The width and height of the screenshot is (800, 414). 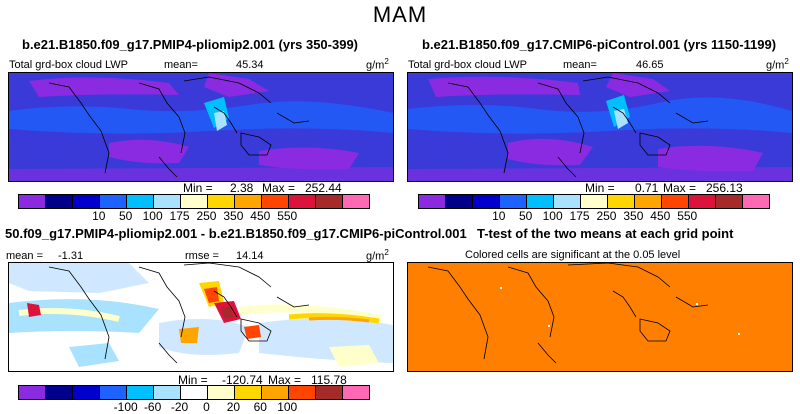 I want to click on panel1-mean-value: 45.34, so click(x=250, y=65).